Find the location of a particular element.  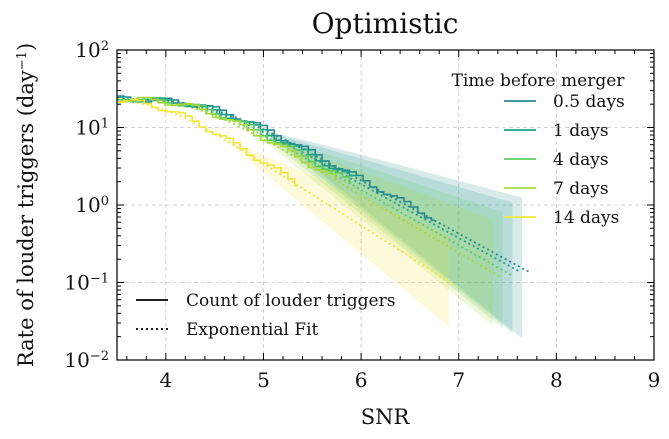

y-axis-label-main: Rate of louder triggers (day is located at coordinates (26, 218).